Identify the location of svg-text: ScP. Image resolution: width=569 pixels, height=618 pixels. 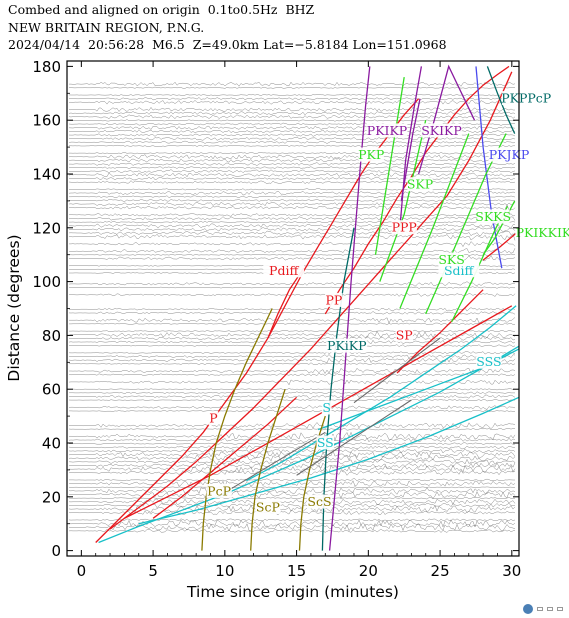
(268, 507).